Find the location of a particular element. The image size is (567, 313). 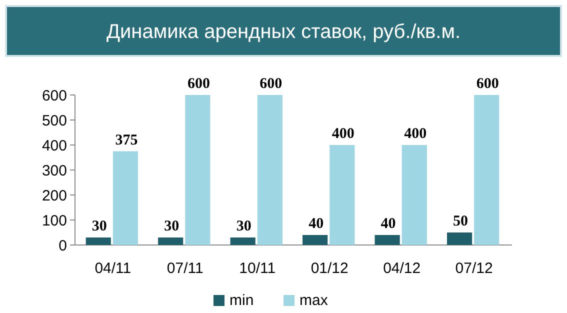

y-tick-label: 300 is located at coordinates (54, 171).